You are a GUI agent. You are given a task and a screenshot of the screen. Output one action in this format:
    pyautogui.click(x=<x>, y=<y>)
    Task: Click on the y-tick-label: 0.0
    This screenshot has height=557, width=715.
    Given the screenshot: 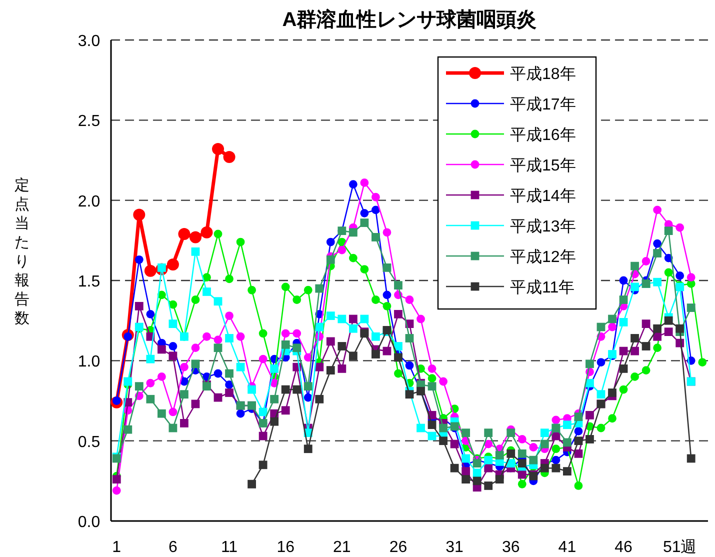 What is the action you would take?
    pyautogui.click(x=89, y=522)
    